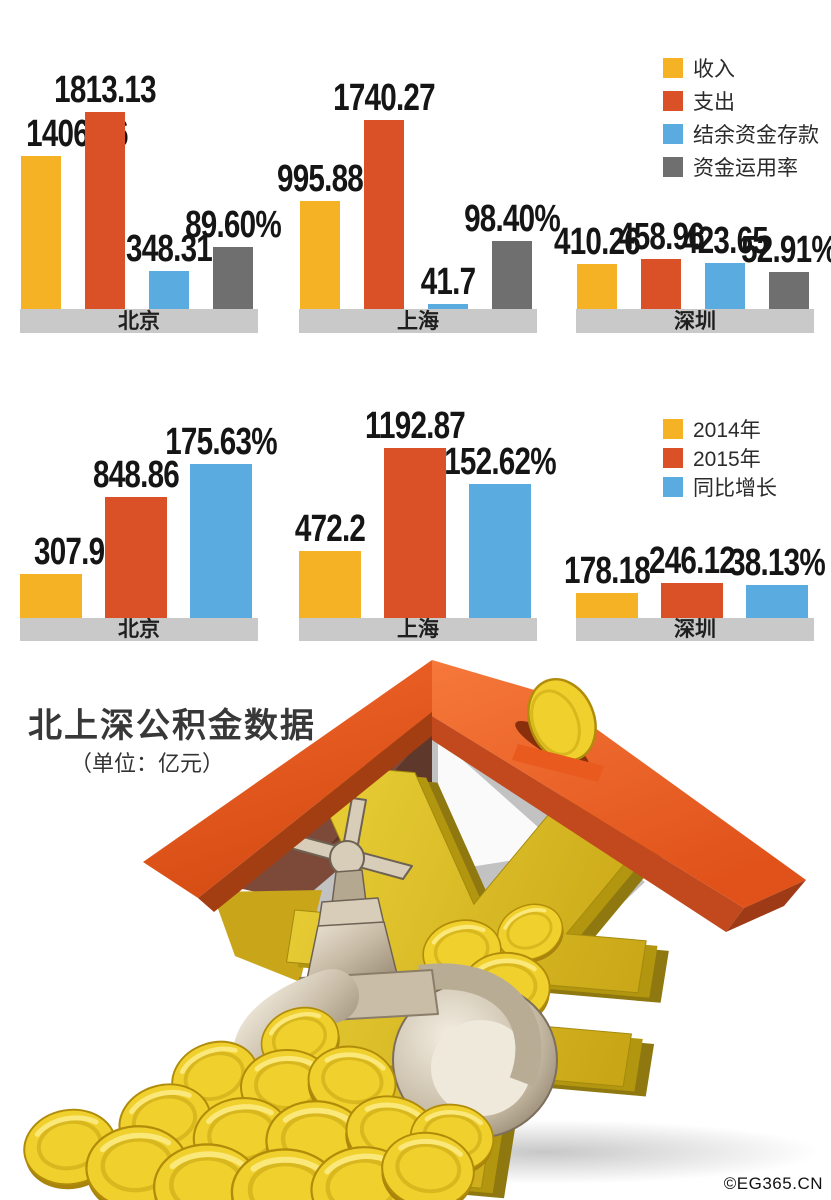  Describe the element at coordinates (384, 98) in the screenshot. I see `bar-value-label: 1740.27` at that location.